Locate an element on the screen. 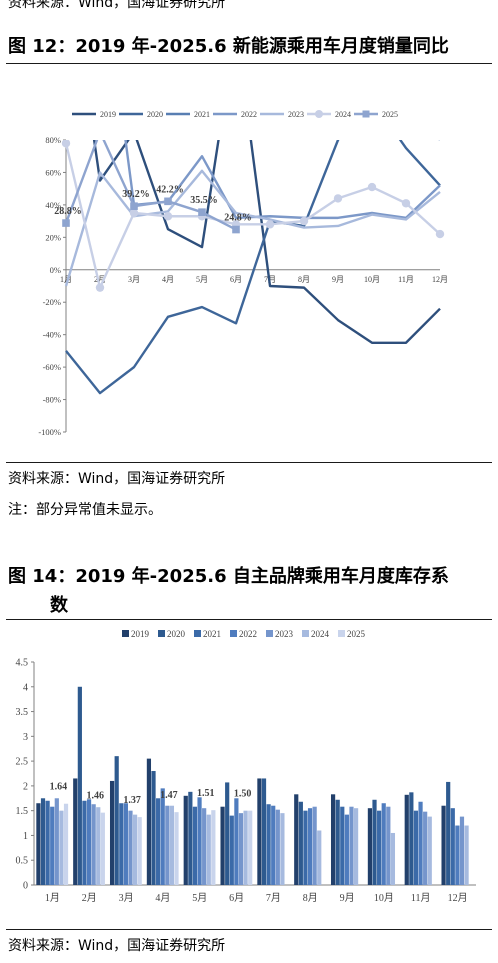 Image resolution: width=498 pixels, height=963 pixels. y-tick-label: 0 is located at coordinates (25, 886).